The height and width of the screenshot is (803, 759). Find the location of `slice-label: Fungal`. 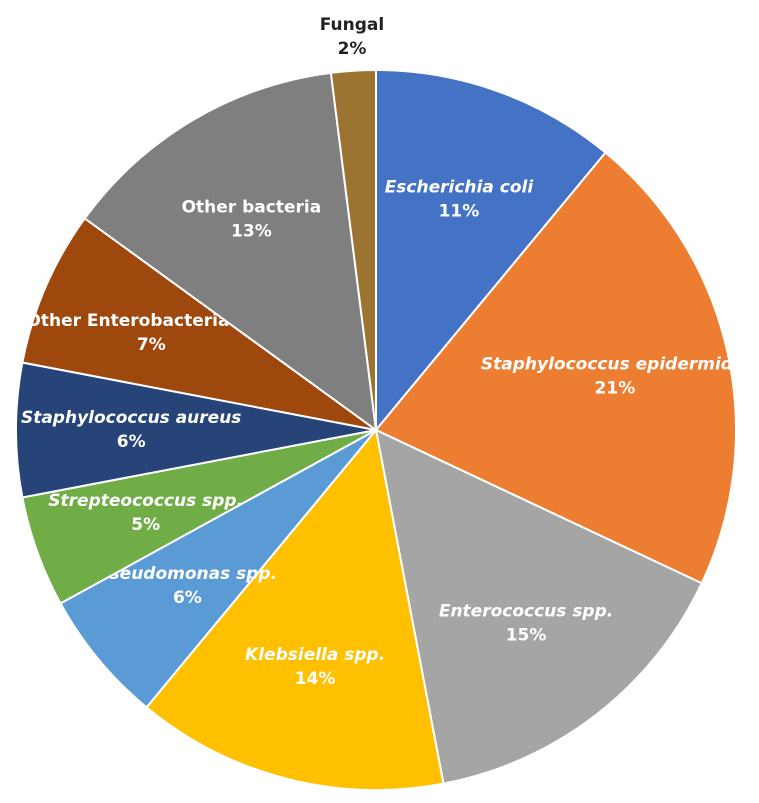

slice-label: Fungal is located at coordinates (352, 25).